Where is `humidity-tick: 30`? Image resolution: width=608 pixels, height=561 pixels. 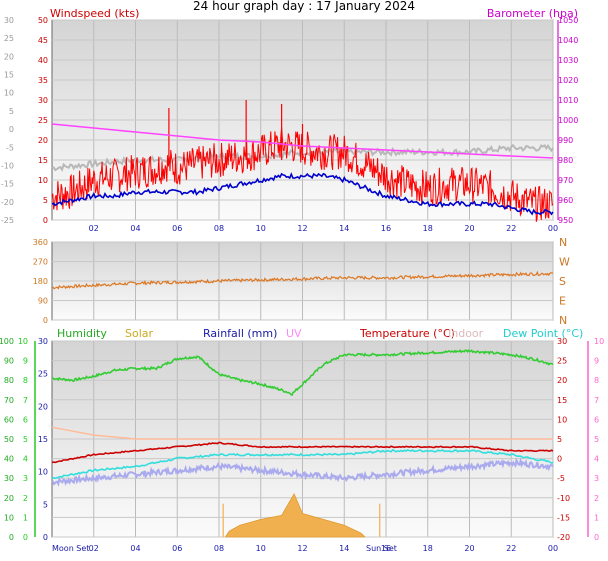
humidity-tick: 30 is located at coordinates (9, 478).